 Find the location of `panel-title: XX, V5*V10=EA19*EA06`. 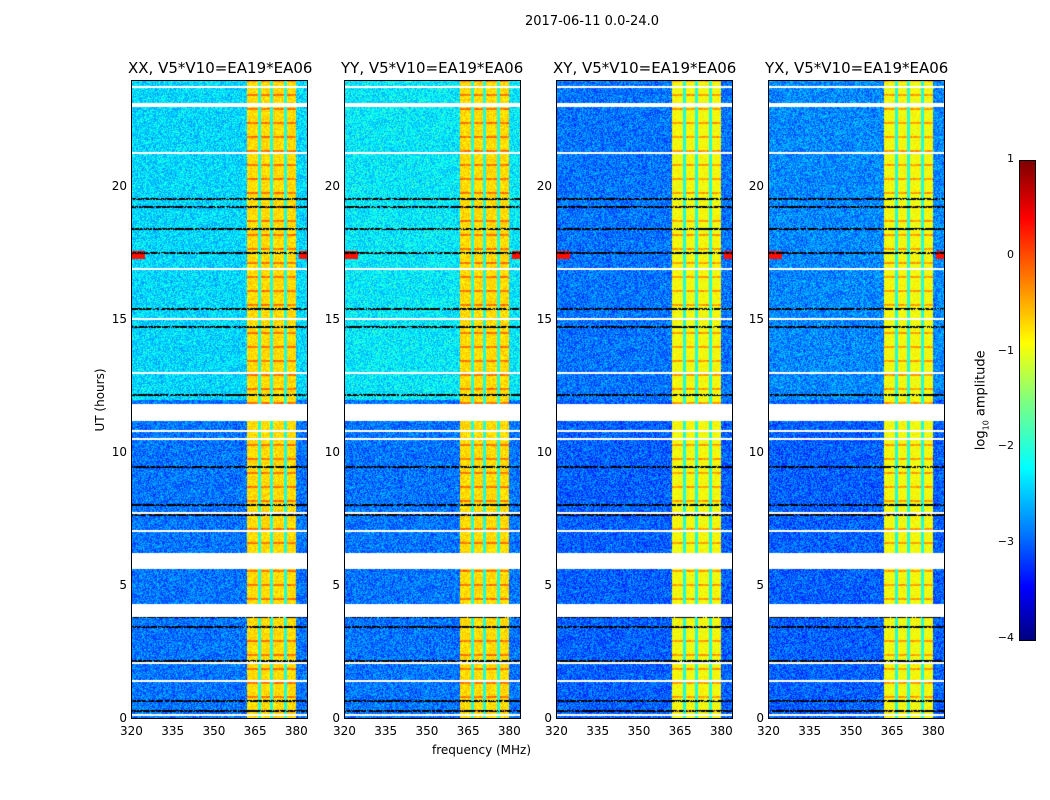

panel-title: XX, V5*V10=EA19*EA06 is located at coordinates (220, 68).